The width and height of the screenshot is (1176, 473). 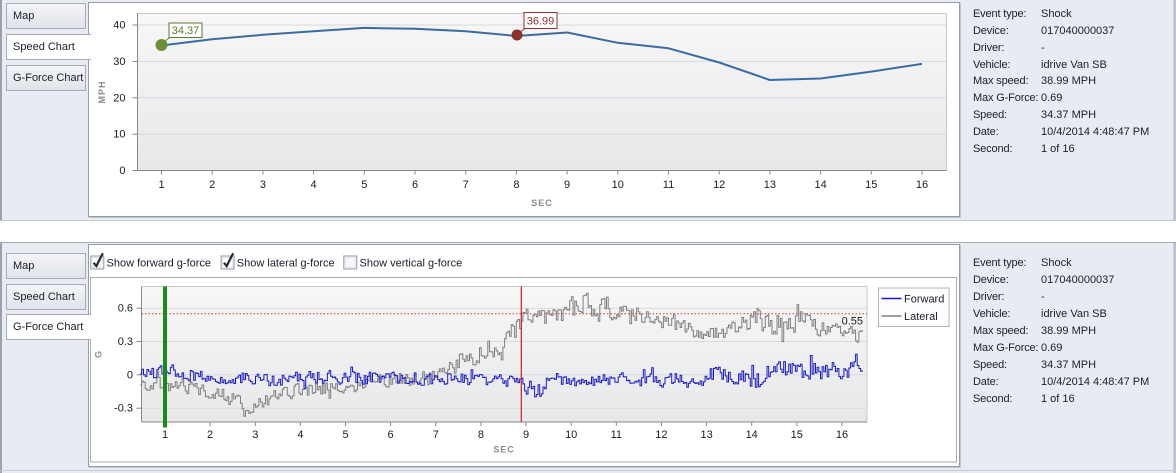 What do you see at coordinates (119, 26) in the screenshot?
I see `svg-text: 40` at bounding box center [119, 26].